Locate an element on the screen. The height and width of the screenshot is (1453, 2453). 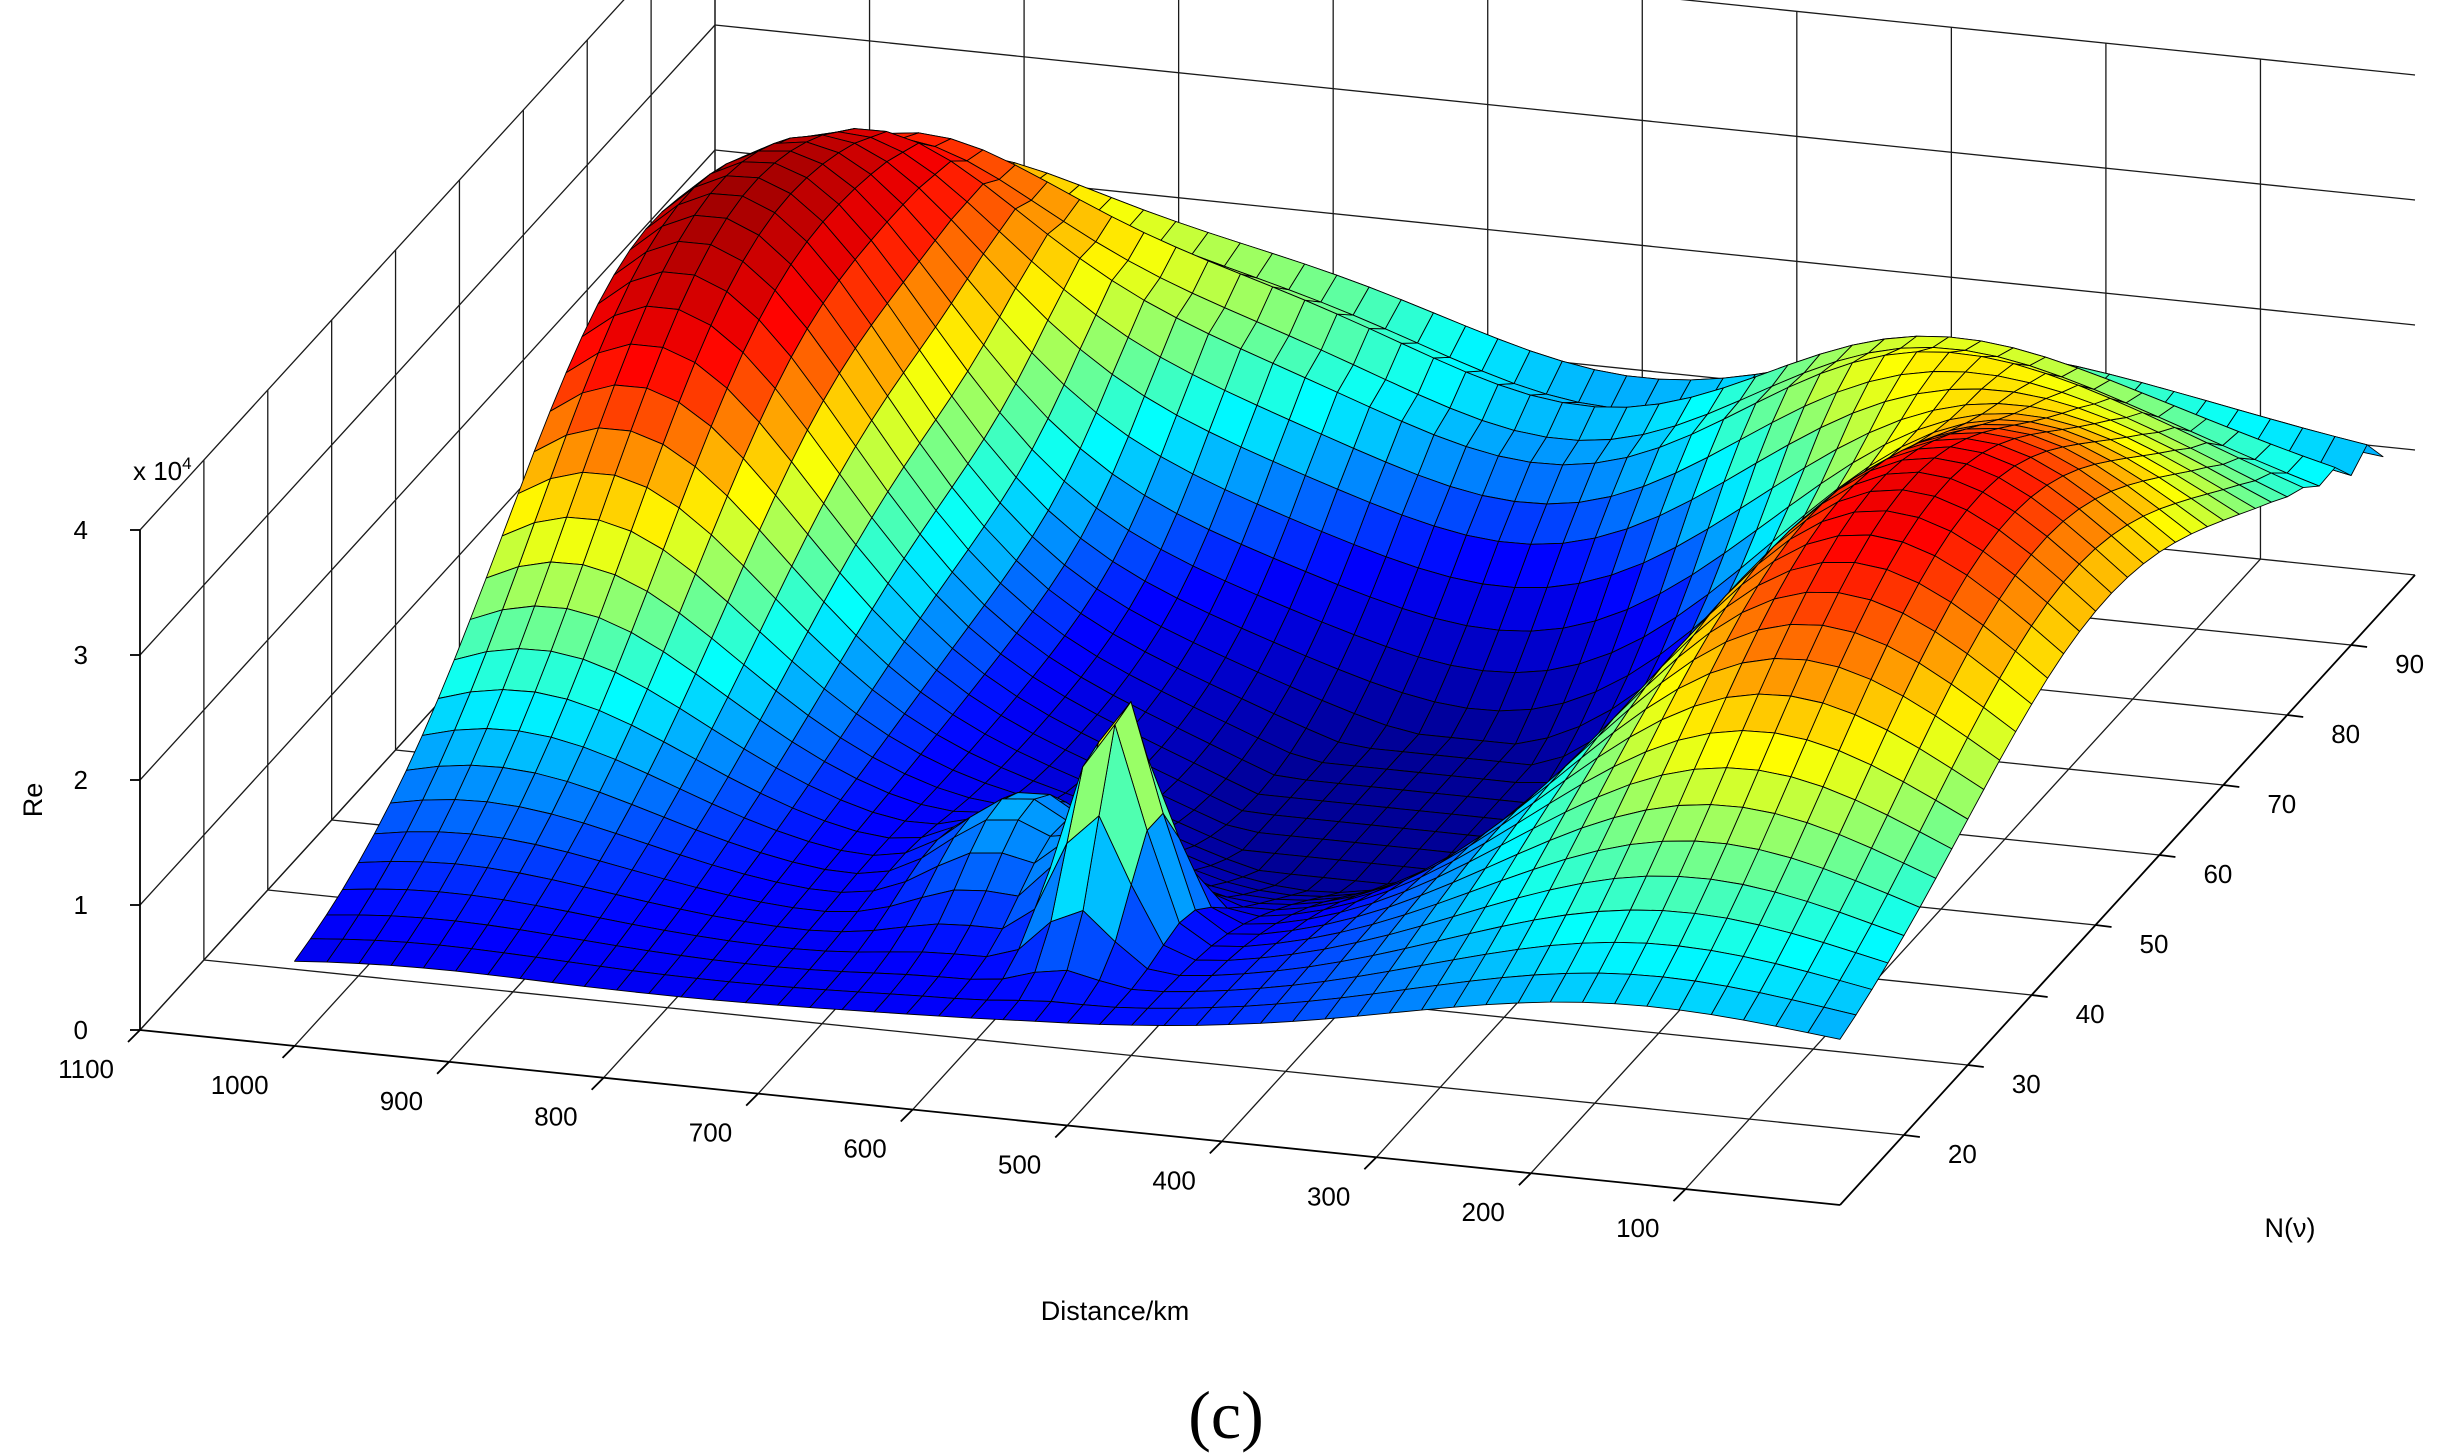
y-tick-label: 40 is located at coordinates (2090, 1014).